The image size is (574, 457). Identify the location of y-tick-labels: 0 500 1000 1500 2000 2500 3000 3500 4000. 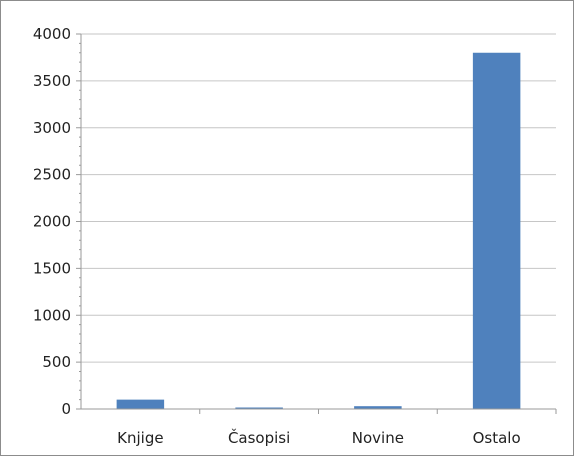
(52, 221).